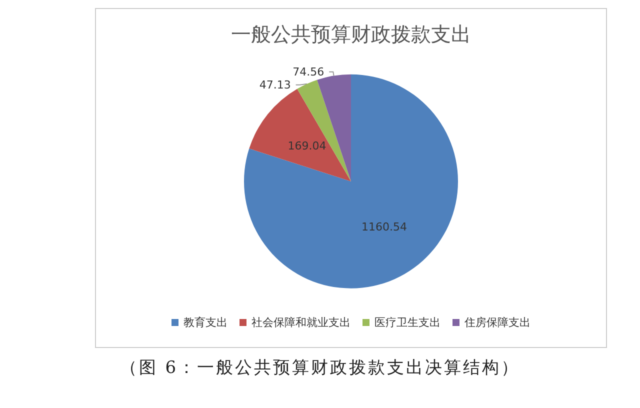  What do you see at coordinates (308, 71) in the screenshot?
I see `data-label: 74.56` at bounding box center [308, 71].